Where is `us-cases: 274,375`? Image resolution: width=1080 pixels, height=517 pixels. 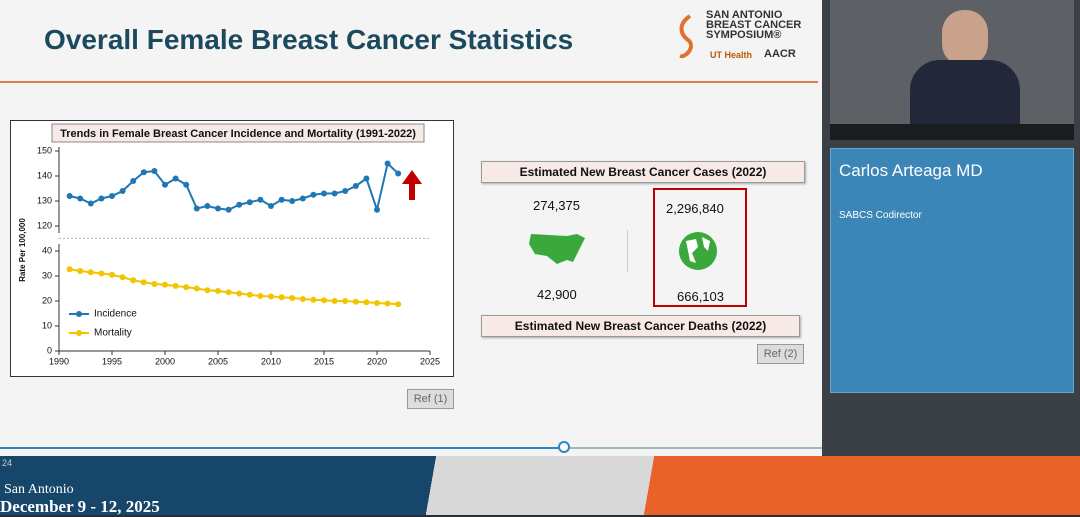
us-cases: 274,375 is located at coordinates (556, 205).